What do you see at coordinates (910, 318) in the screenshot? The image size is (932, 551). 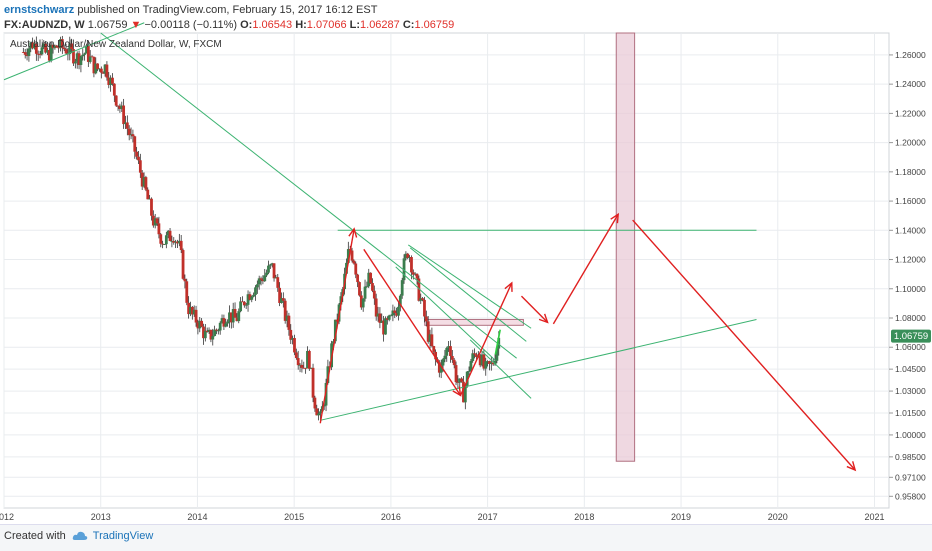 I see `y-tick-label: 1.08000` at bounding box center [910, 318].